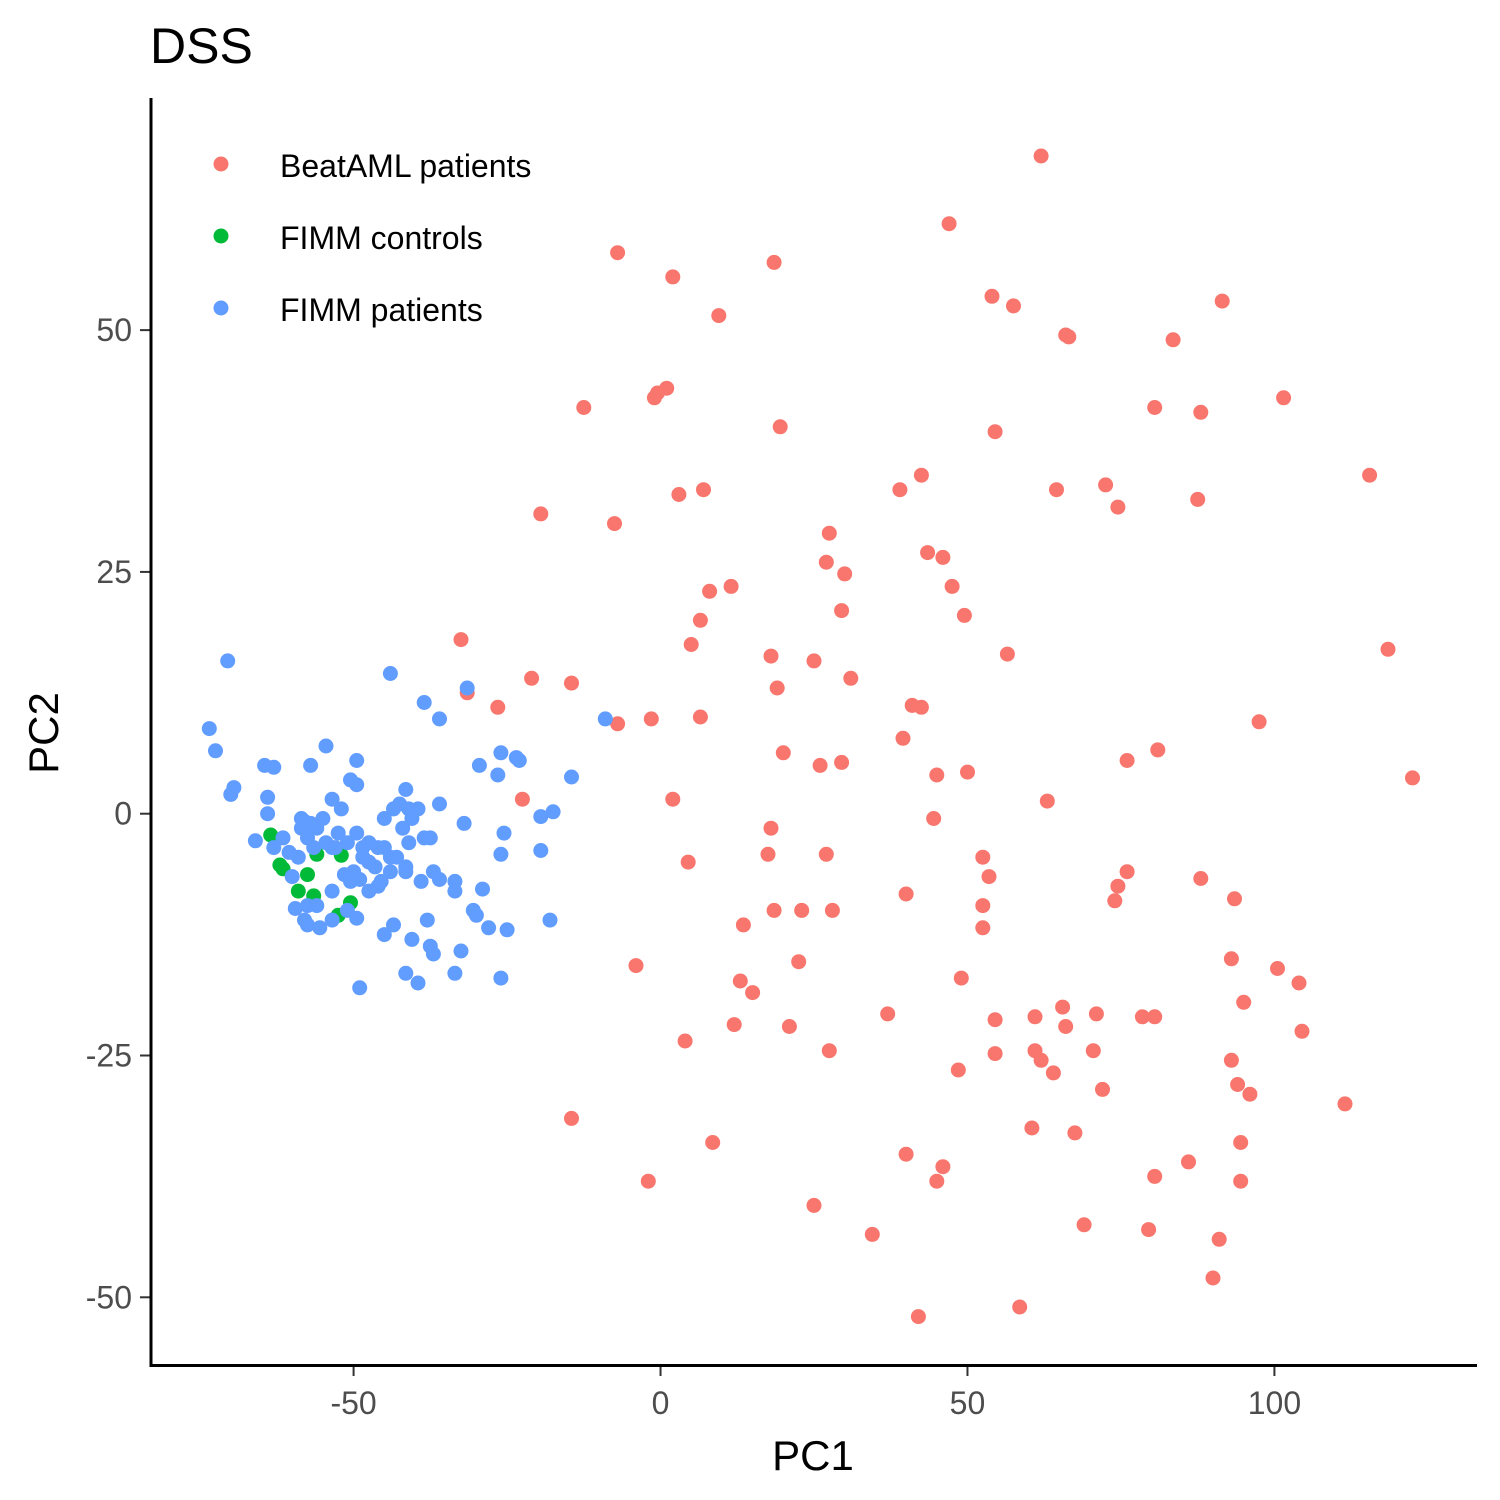  I want to click on x-tick-label: 50, so click(968, 1403).